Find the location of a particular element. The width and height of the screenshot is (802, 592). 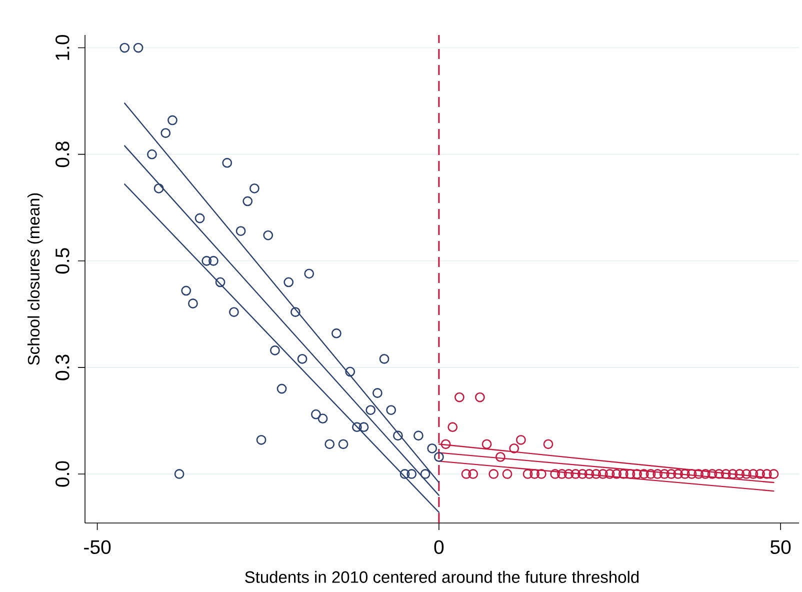

y-tick-label: 0.0 is located at coordinates (63, 474).